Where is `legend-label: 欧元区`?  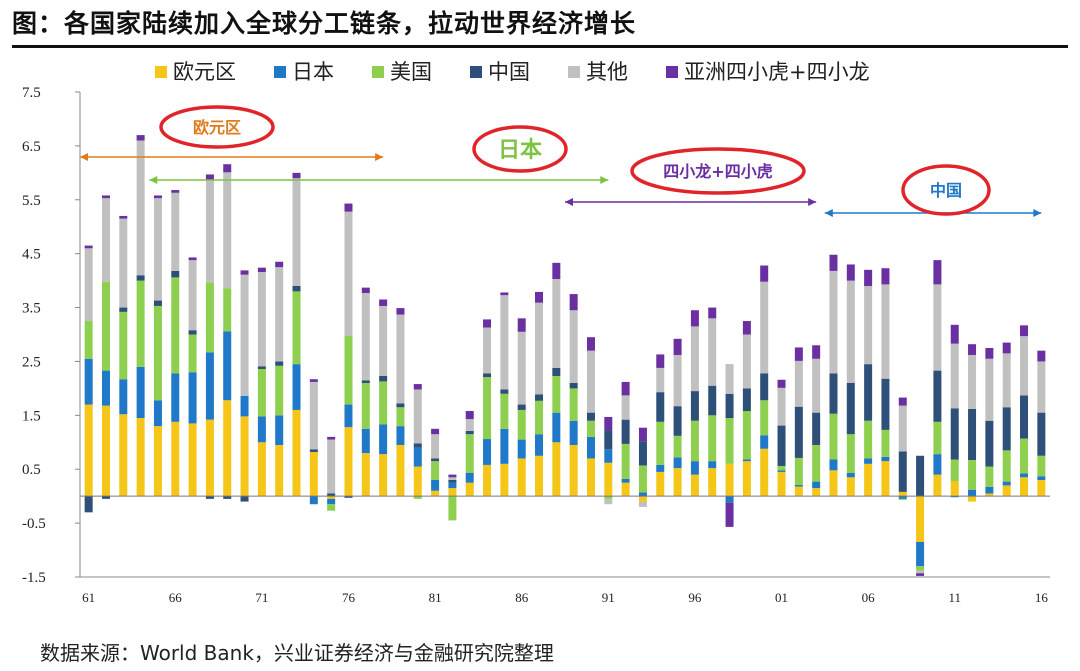 legend-label: 欧元区 is located at coordinates (204, 72).